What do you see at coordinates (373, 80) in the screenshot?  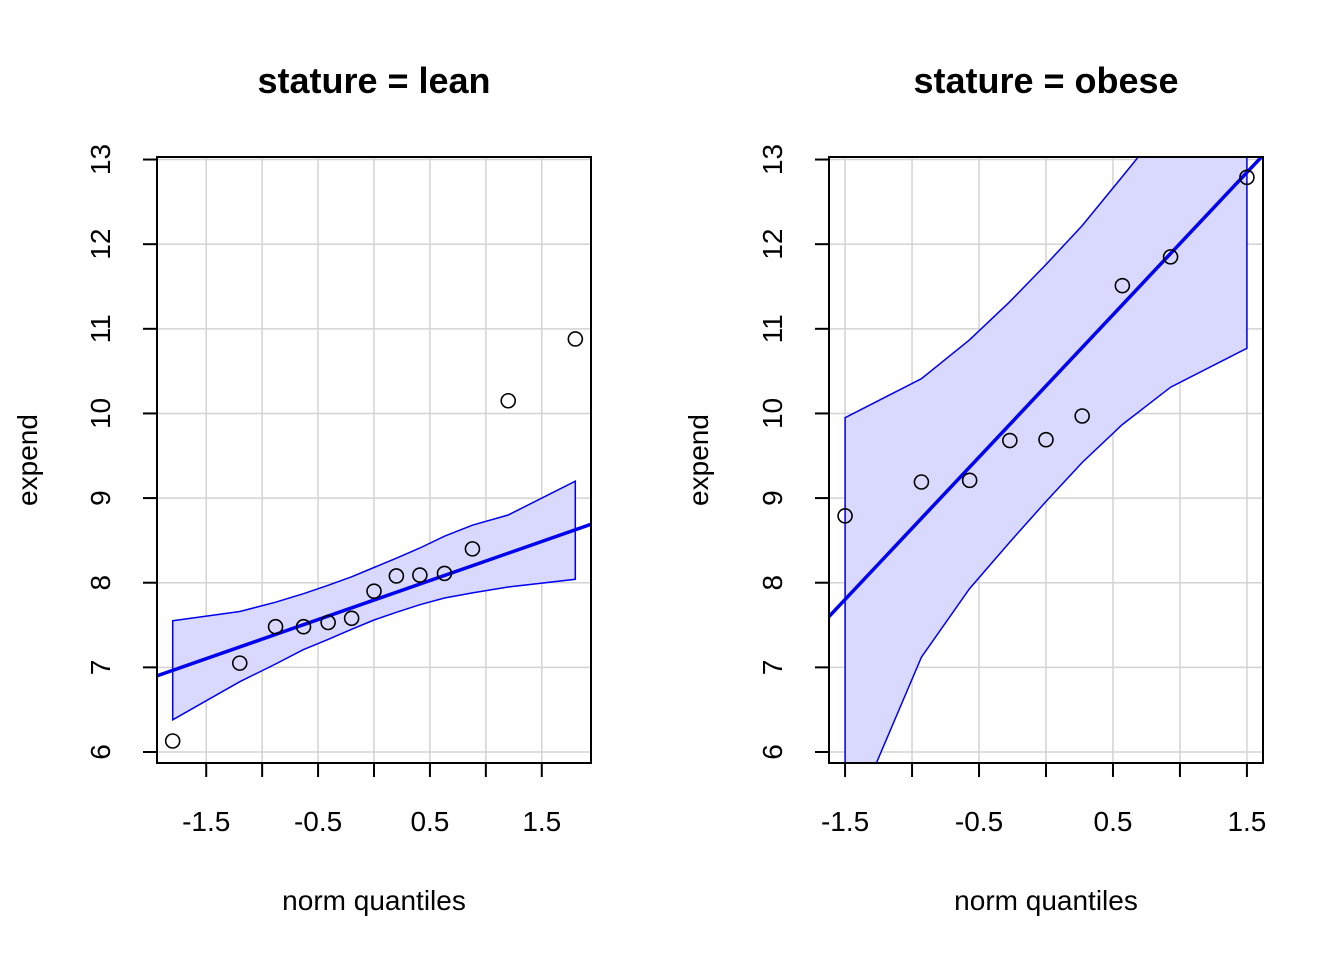 I see `chart-title: stature = lean` at bounding box center [373, 80].